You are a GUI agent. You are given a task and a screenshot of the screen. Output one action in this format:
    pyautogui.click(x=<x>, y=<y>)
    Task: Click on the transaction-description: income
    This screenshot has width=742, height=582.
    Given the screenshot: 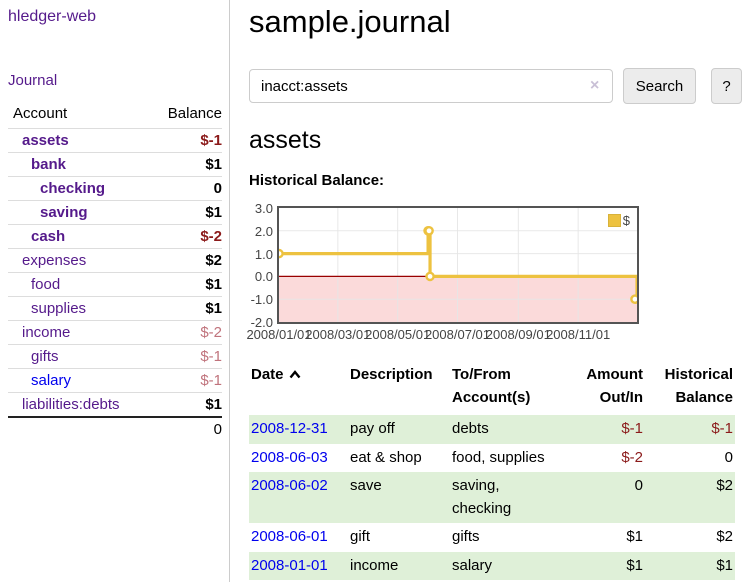 What is the action you would take?
    pyautogui.click(x=399, y=565)
    